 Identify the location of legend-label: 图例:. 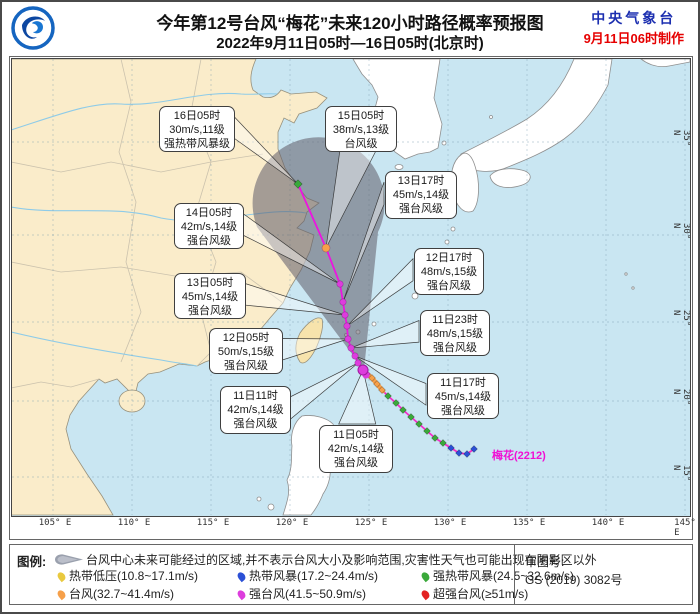
(32, 562).